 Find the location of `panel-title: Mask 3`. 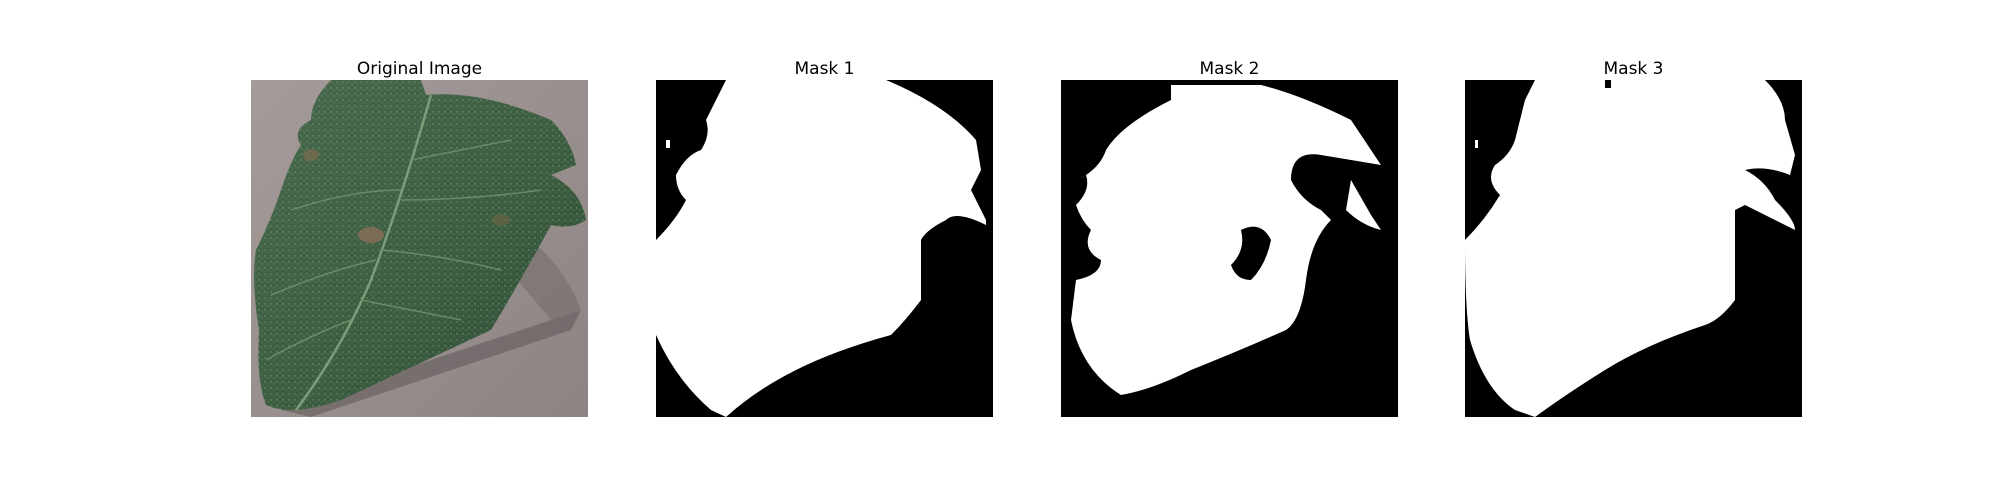

panel-title: Mask 3 is located at coordinates (1633, 69).